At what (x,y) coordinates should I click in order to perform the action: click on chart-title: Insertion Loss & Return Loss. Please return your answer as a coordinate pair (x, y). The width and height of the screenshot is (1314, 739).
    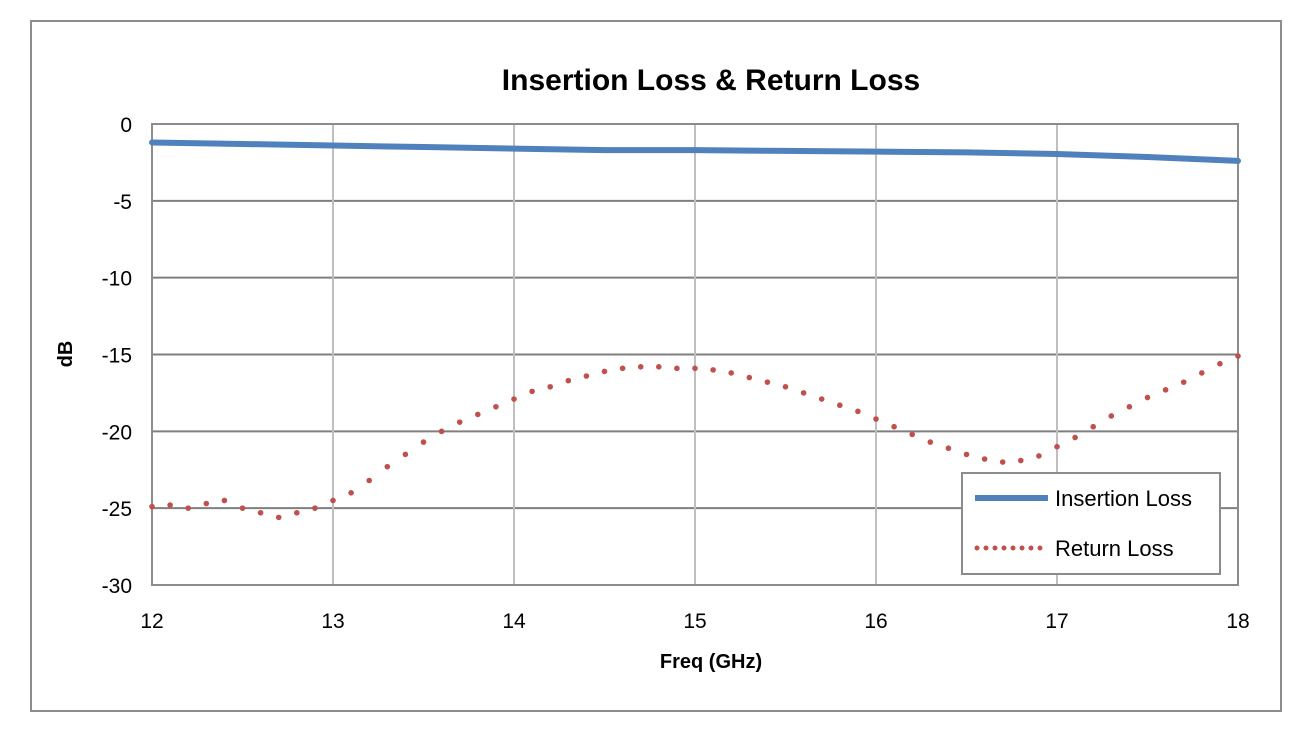
    Looking at the image, I should click on (711, 80).